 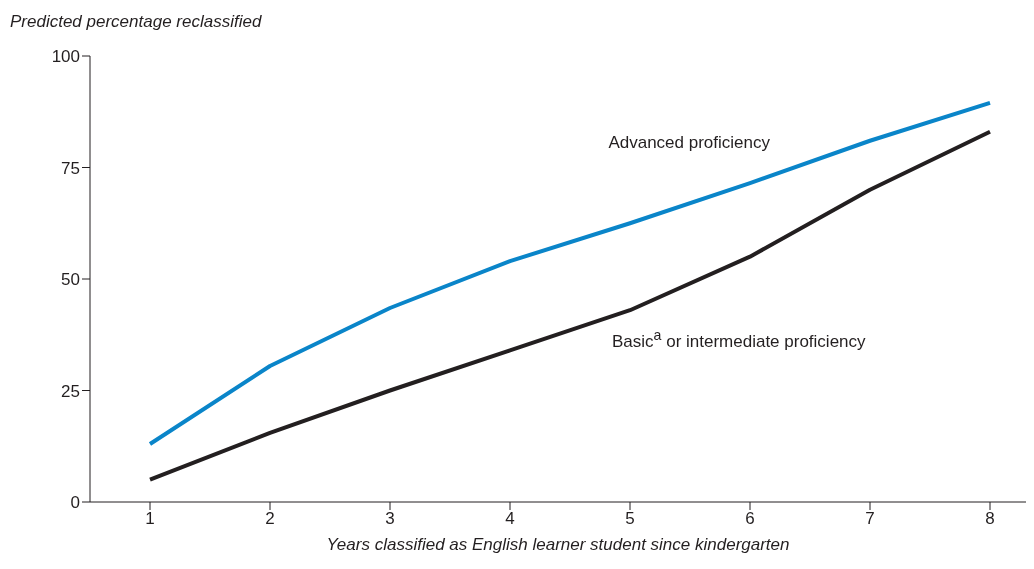 I want to click on x-tick-label: 4, so click(x=510, y=519).